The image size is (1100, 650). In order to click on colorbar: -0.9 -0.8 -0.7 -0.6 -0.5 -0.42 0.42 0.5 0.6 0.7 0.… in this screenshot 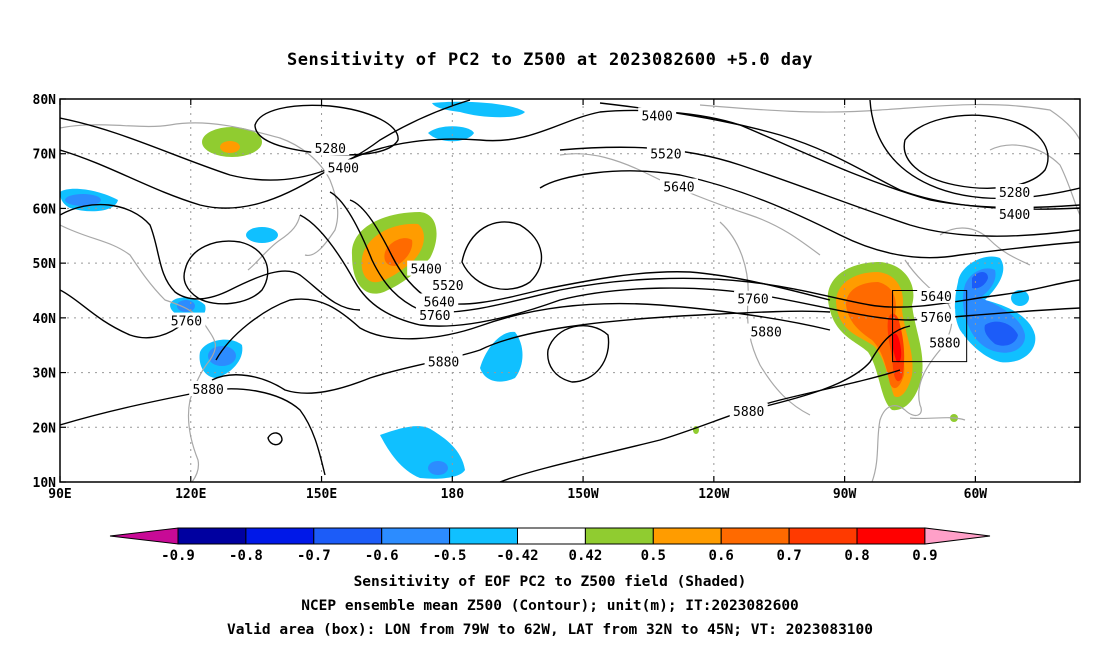, I will do `click(550, 545)`.